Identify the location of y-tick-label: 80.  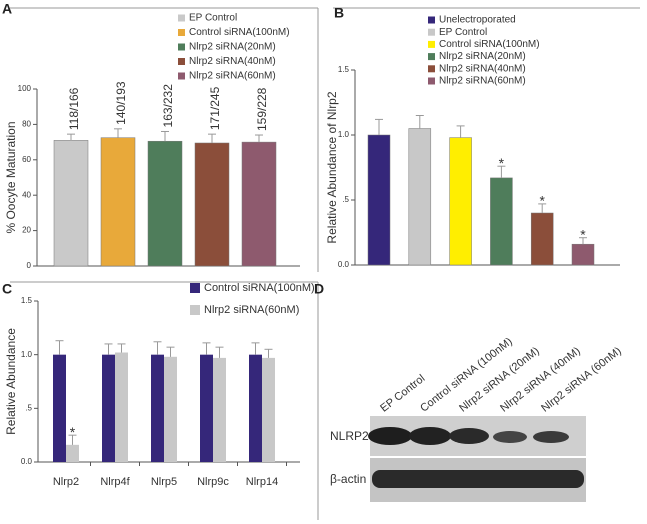
(26, 124).